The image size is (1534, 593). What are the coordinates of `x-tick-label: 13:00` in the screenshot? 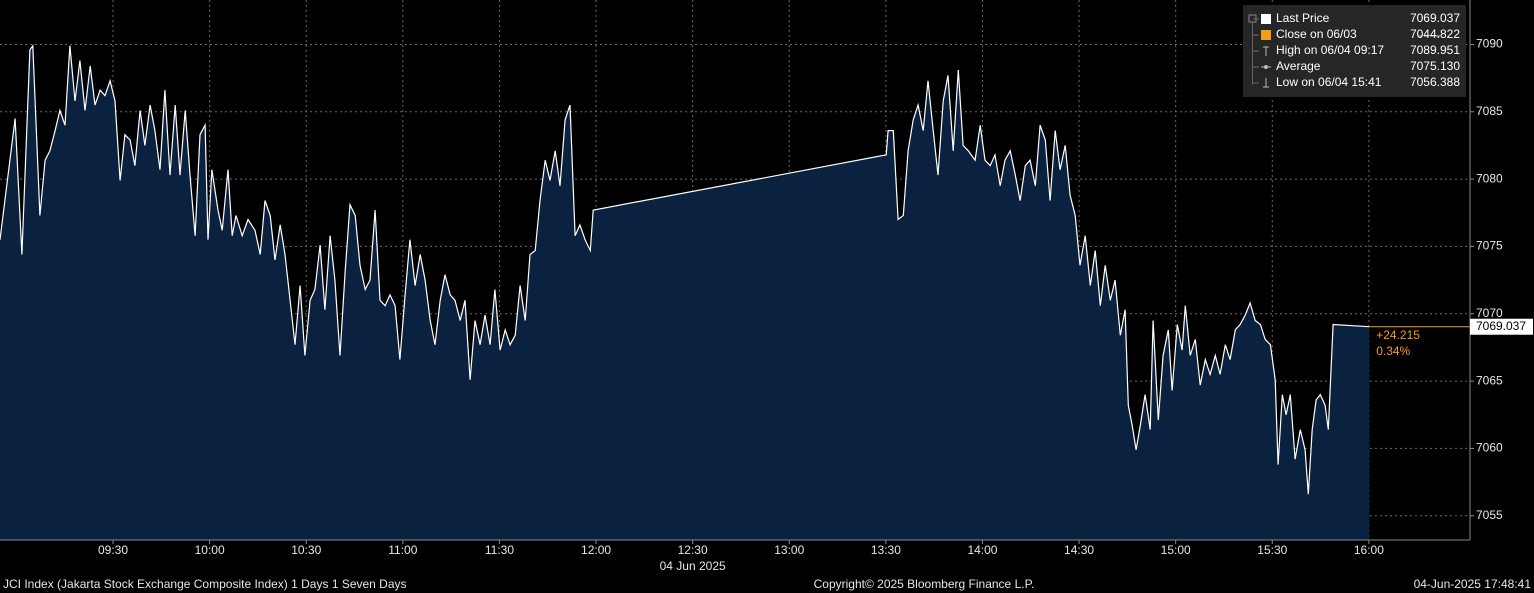 It's located at (789, 550).